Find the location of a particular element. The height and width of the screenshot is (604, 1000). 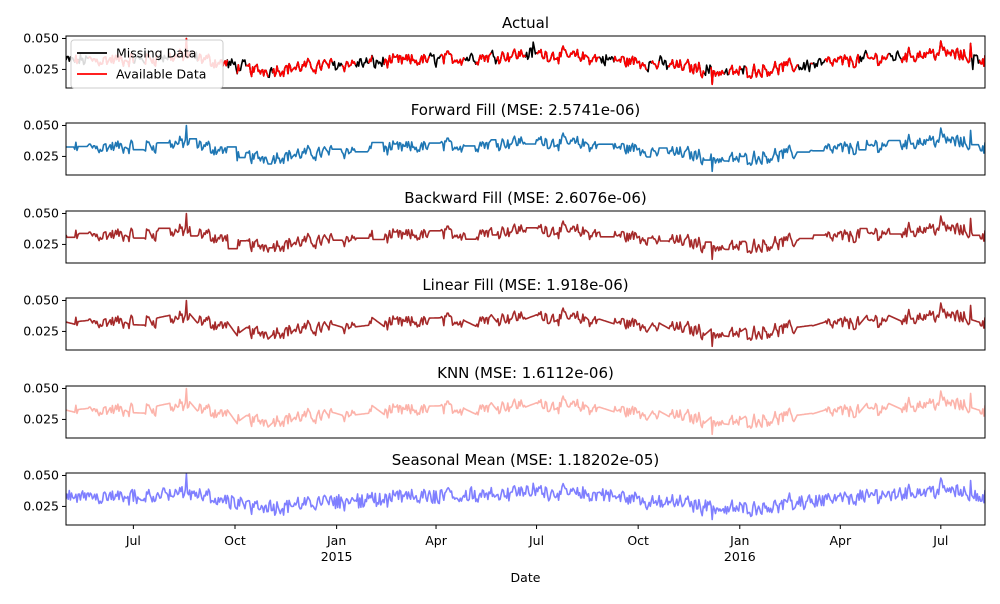

x-axis-label: Date is located at coordinates (526, 577).